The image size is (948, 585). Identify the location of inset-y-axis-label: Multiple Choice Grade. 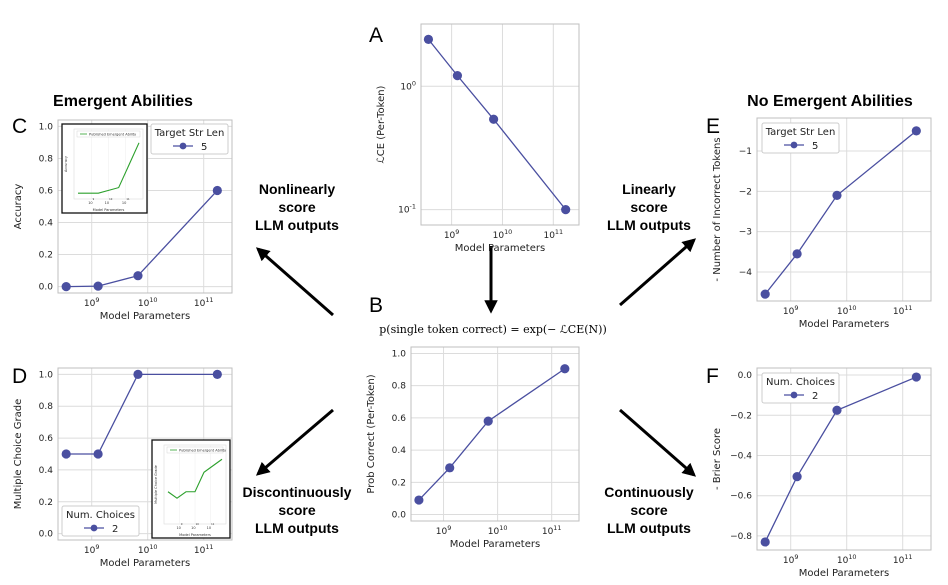
(156, 484).